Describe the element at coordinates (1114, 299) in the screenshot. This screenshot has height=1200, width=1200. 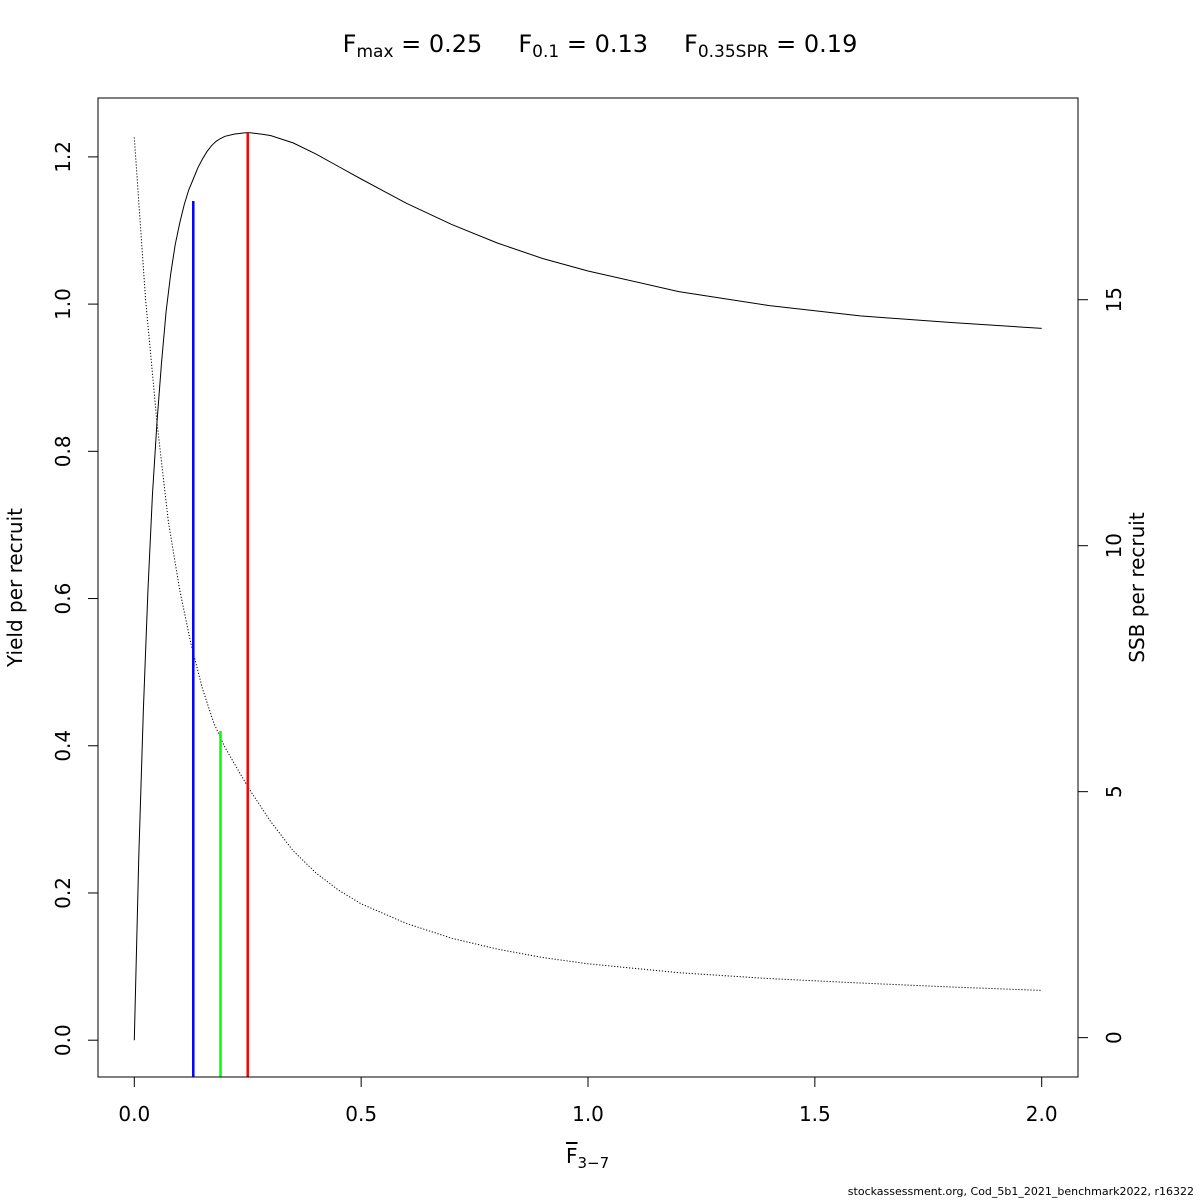
I see `y2-tick-label: 15` at that location.